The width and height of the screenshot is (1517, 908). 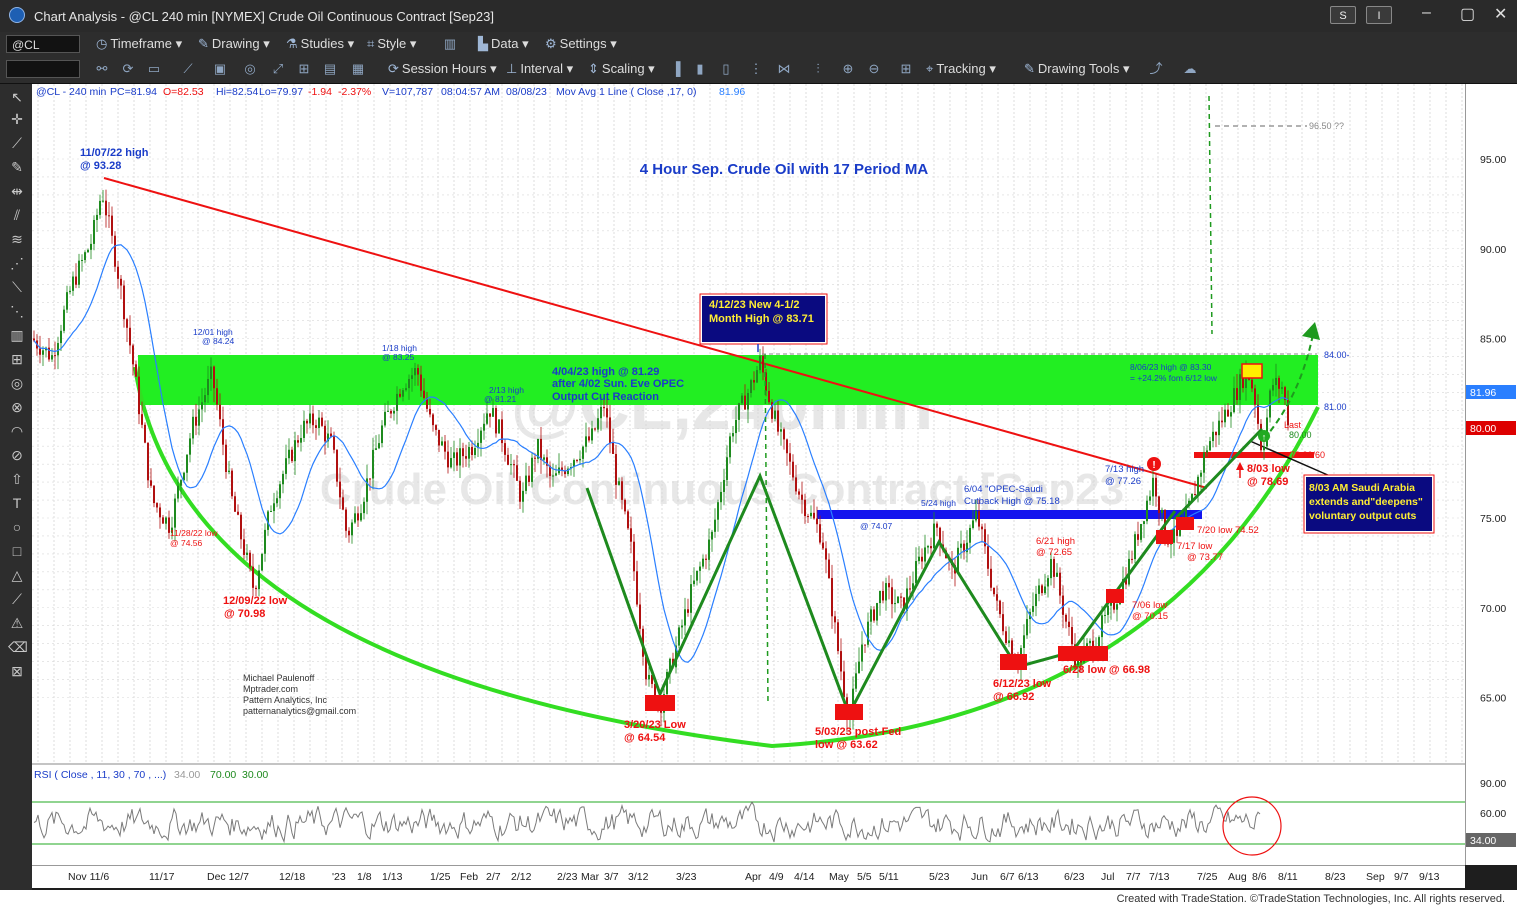 What do you see at coordinates (1153, 465) in the screenshot?
I see `alert-marker-glyph: !` at bounding box center [1153, 465].